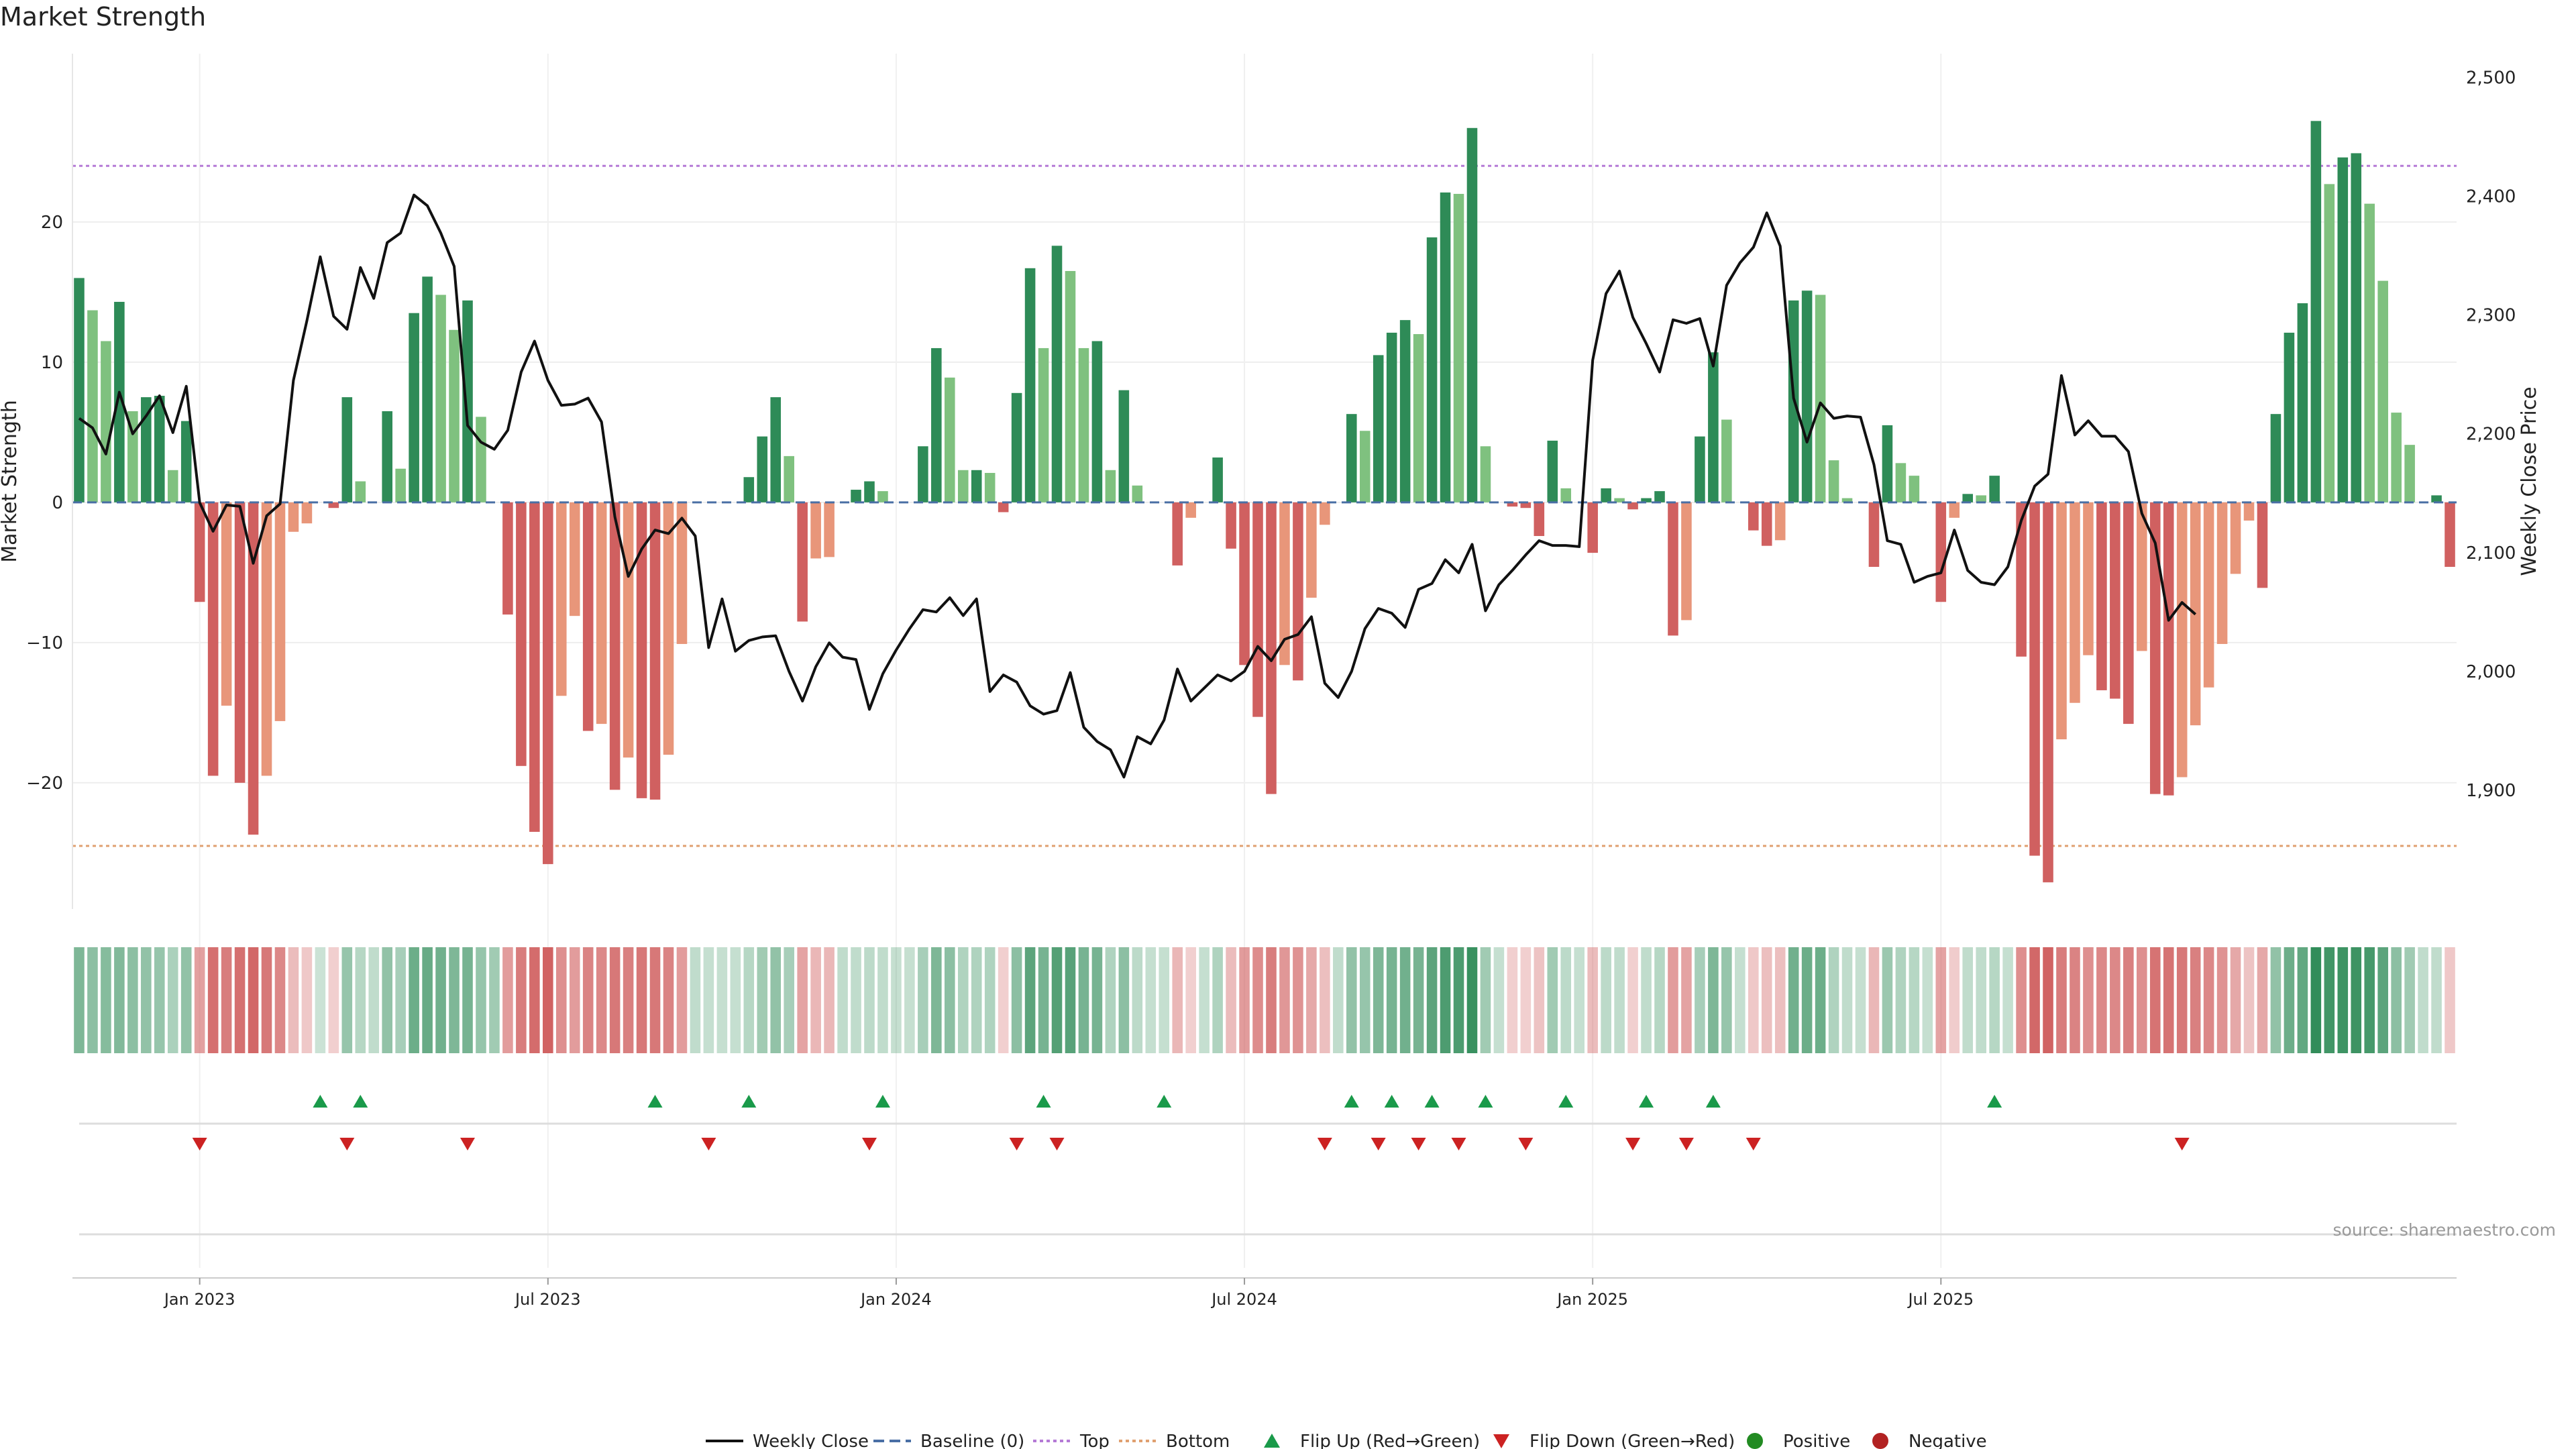 This screenshot has height=1449, width=2576. Describe the element at coordinates (972, 1440) in the screenshot. I see `legend-label: Baseline (0)` at that location.